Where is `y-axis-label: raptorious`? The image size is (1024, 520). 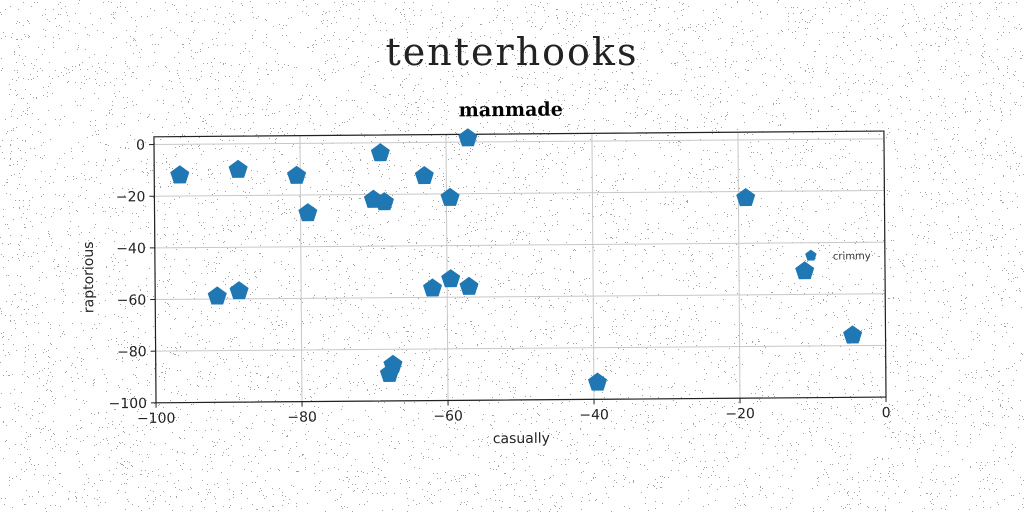 y-axis-label: raptorious is located at coordinates (89, 277).